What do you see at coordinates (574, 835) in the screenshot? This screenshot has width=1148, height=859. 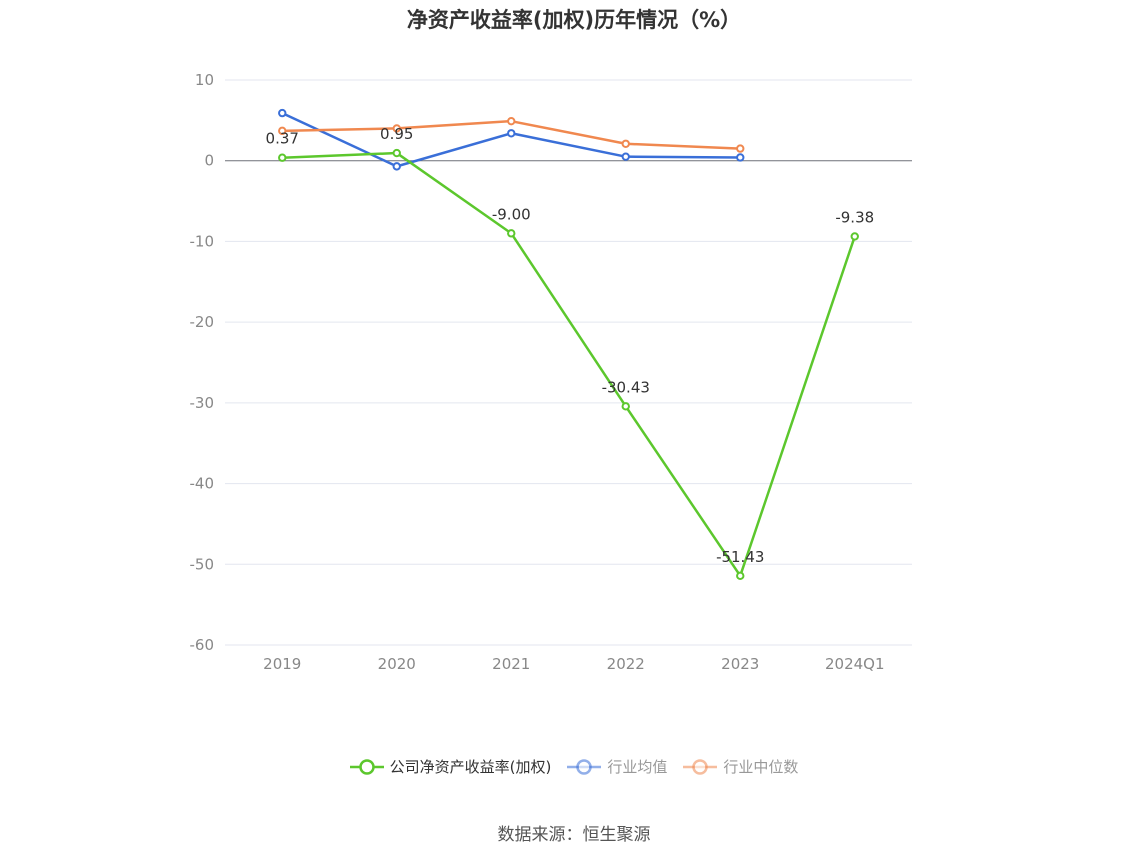 I see `data-source: 数据来源：恒生聚源` at bounding box center [574, 835].